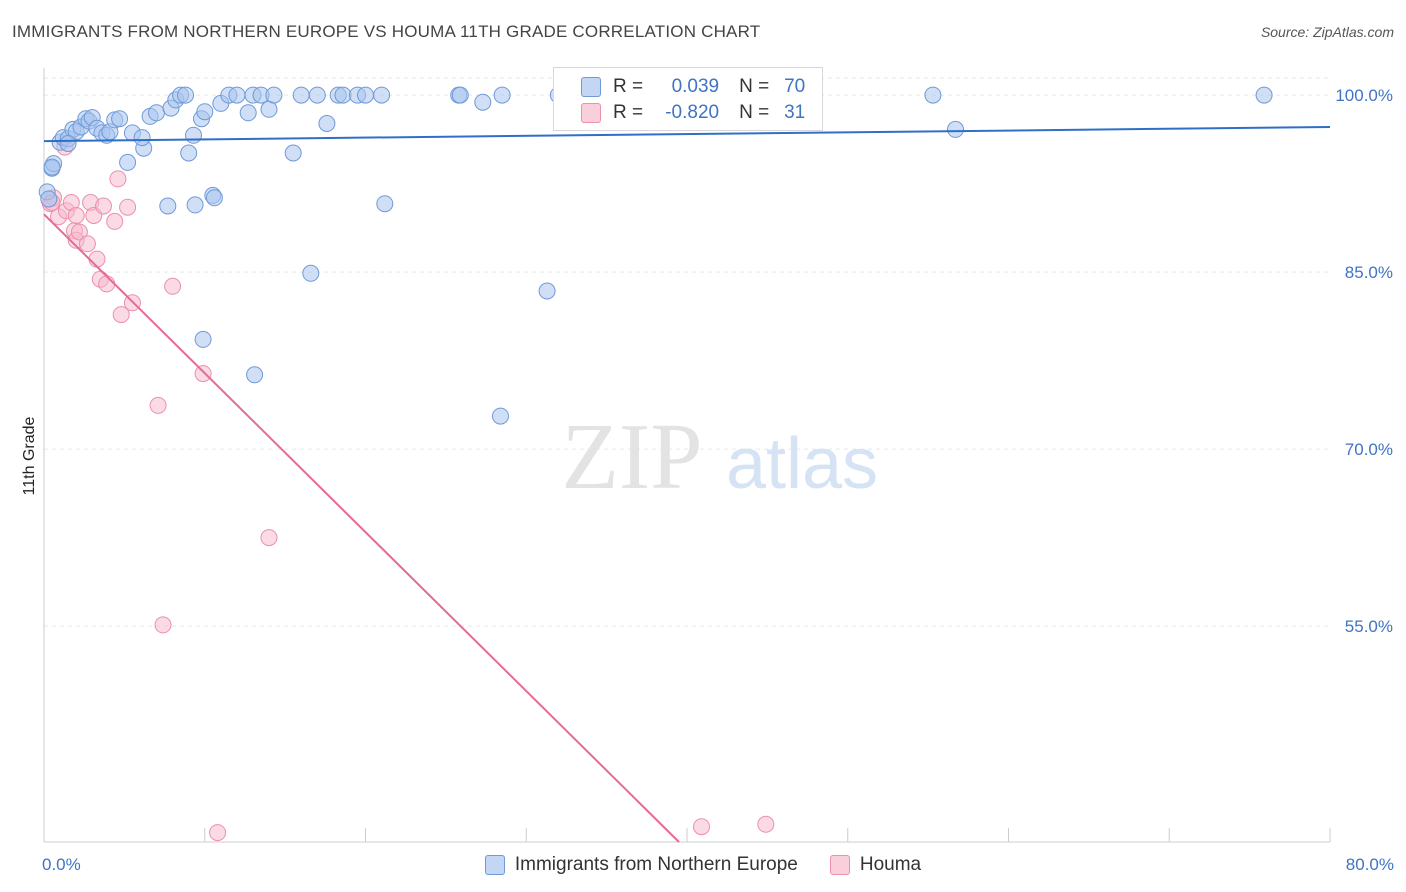  What do you see at coordinates (1369, 449) in the screenshot?
I see `y-tick-label: 70.0%` at bounding box center [1369, 449].